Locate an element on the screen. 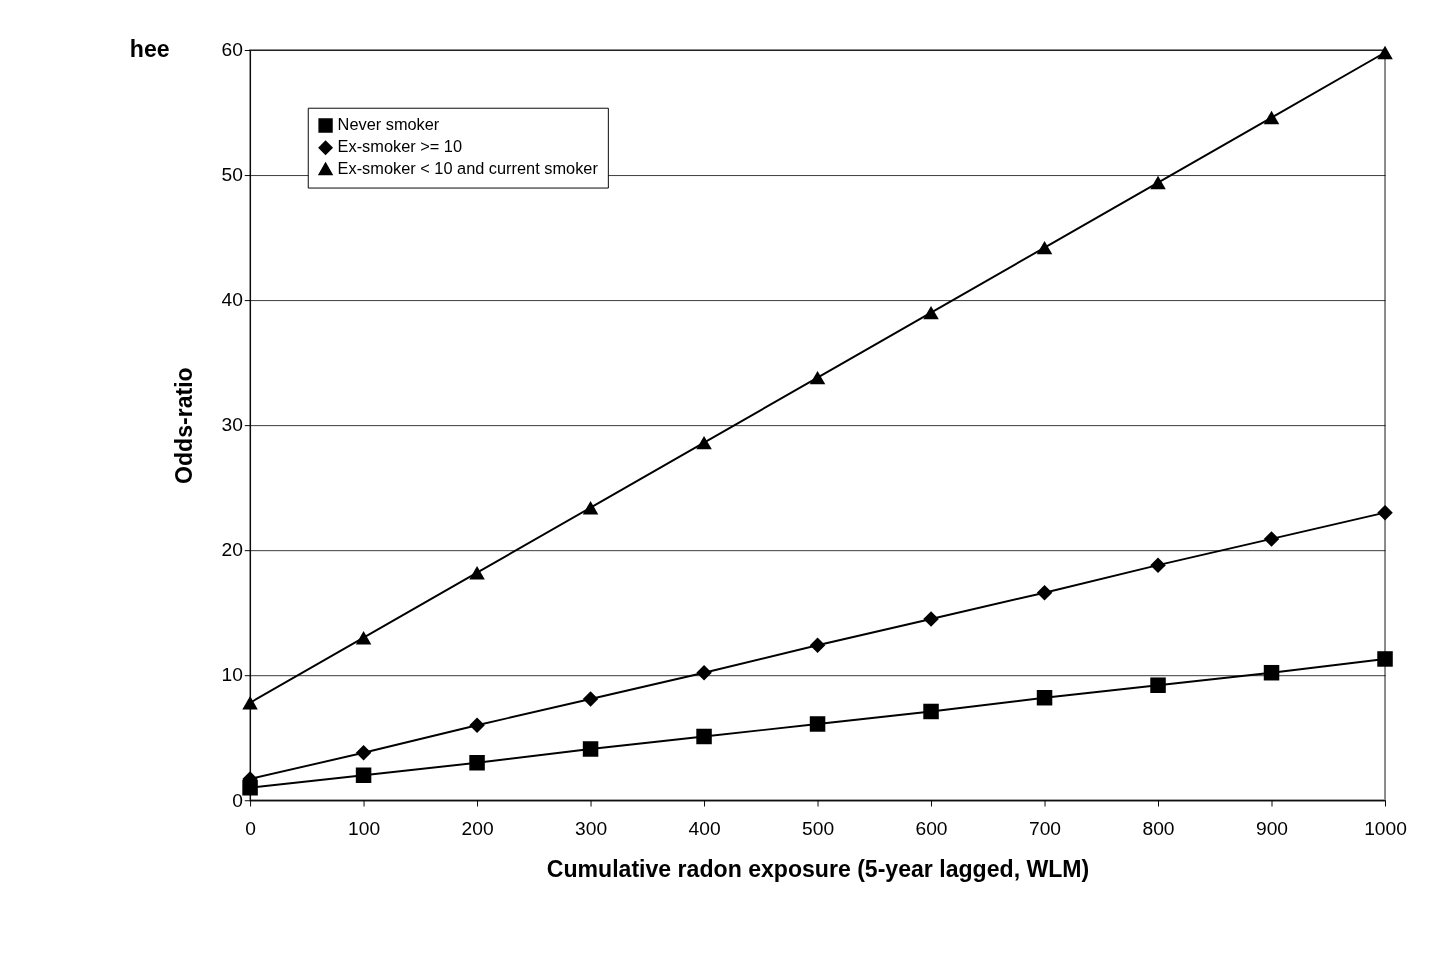  x-tick-label: 700 is located at coordinates (1045, 829).